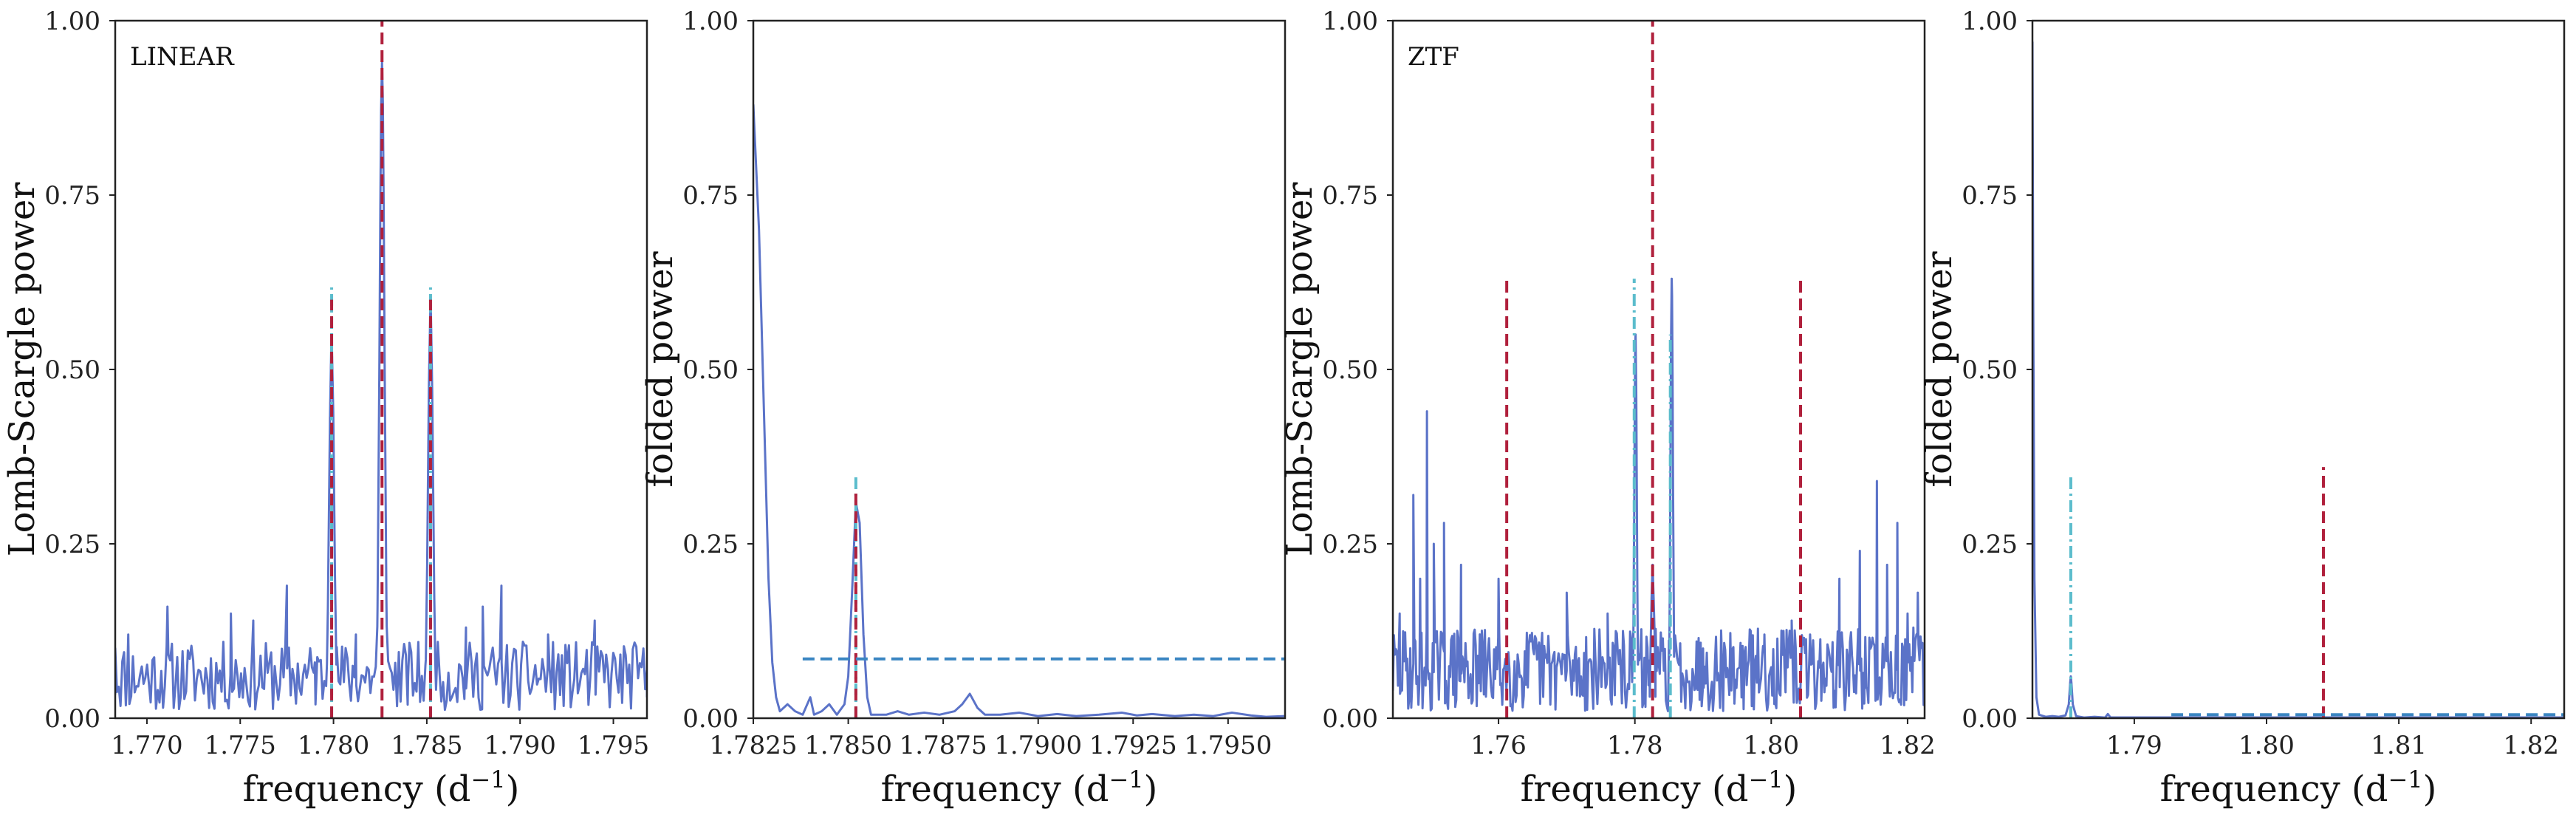 The height and width of the screenshot is (815, 2576). Describe the element at coordinates (146, 745) in the screenshot. I see `x-tick-label: 1.770` at that location.